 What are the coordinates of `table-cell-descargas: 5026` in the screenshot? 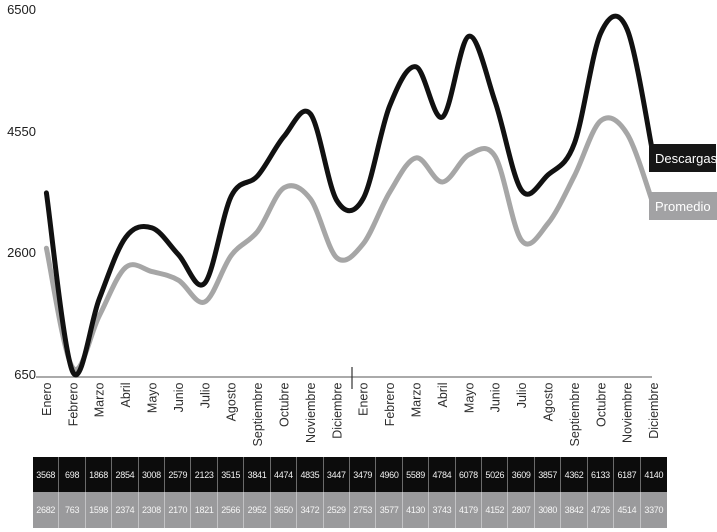 It's located at (495, 474).